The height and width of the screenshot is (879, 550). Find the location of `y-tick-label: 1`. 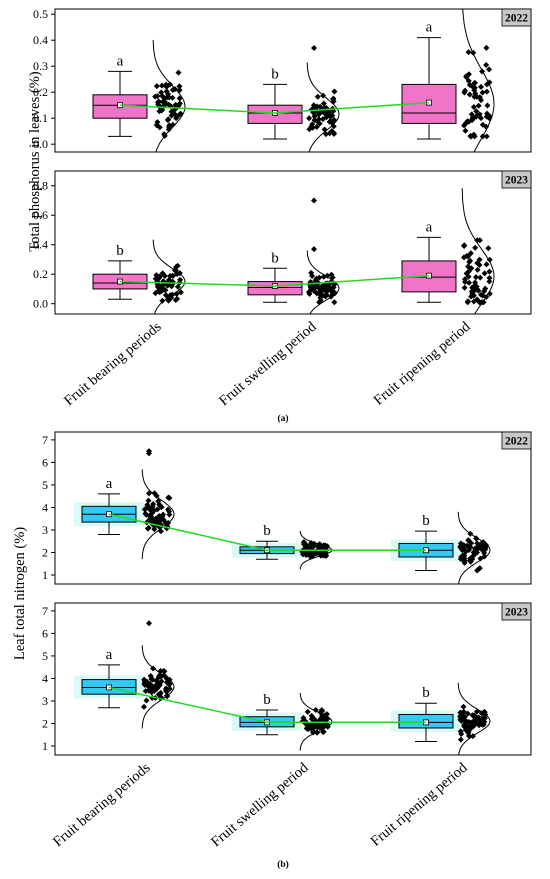

y-tick-label: 1 is located at coordinates (45, 746).